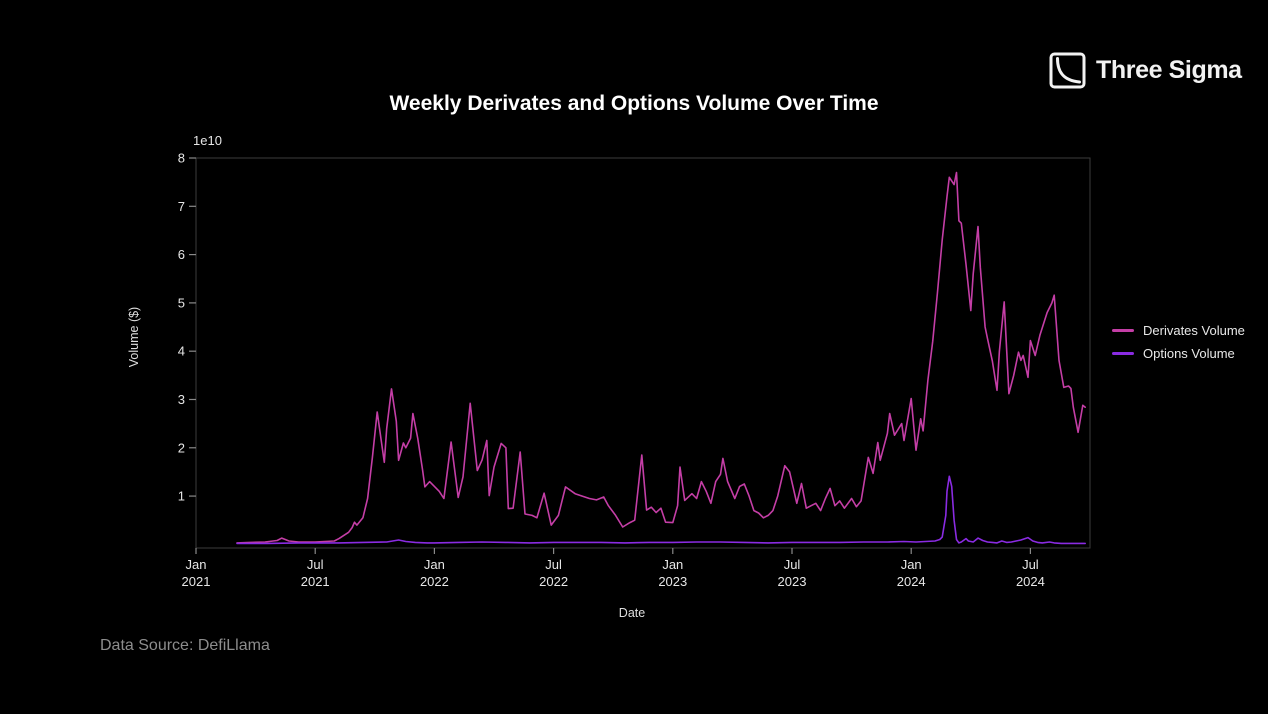 The width and height of the screenshot is (1268, 714). I want to click on x-tick-label: Jan 2023, so click(672, 573).